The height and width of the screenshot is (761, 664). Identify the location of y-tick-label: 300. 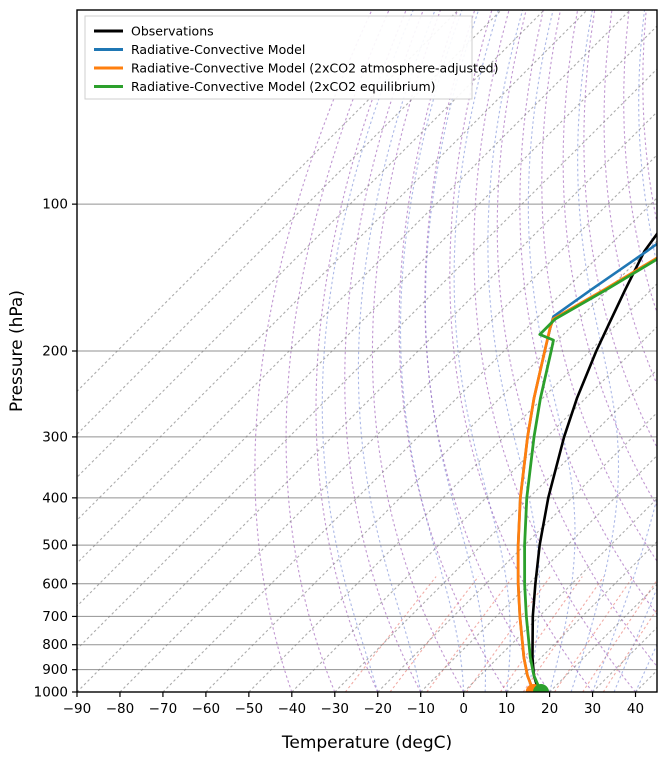
(55, 437).